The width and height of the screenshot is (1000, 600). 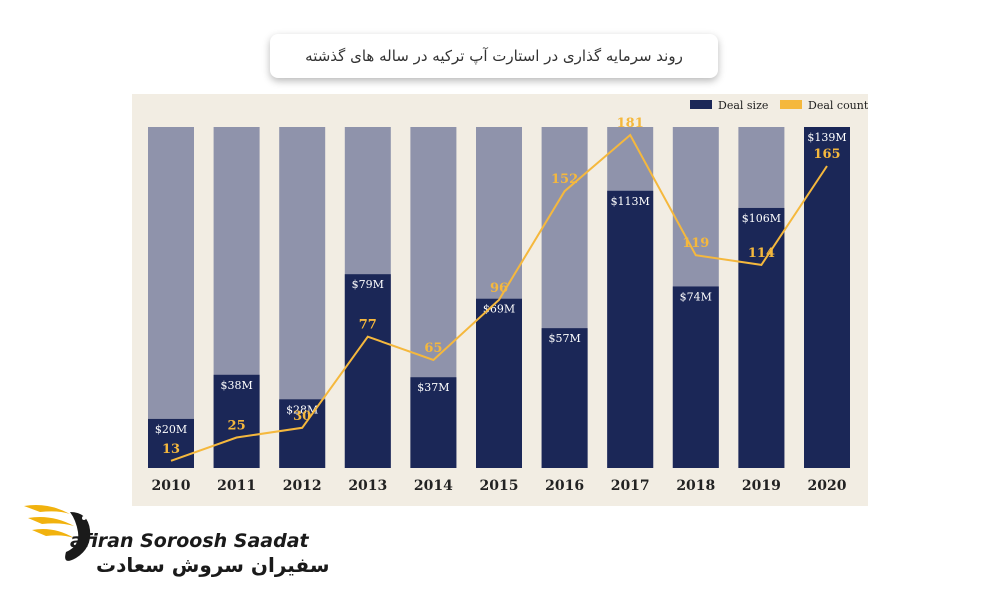 I want to click on count-label-2013: 77, so click(x=368, y=325).